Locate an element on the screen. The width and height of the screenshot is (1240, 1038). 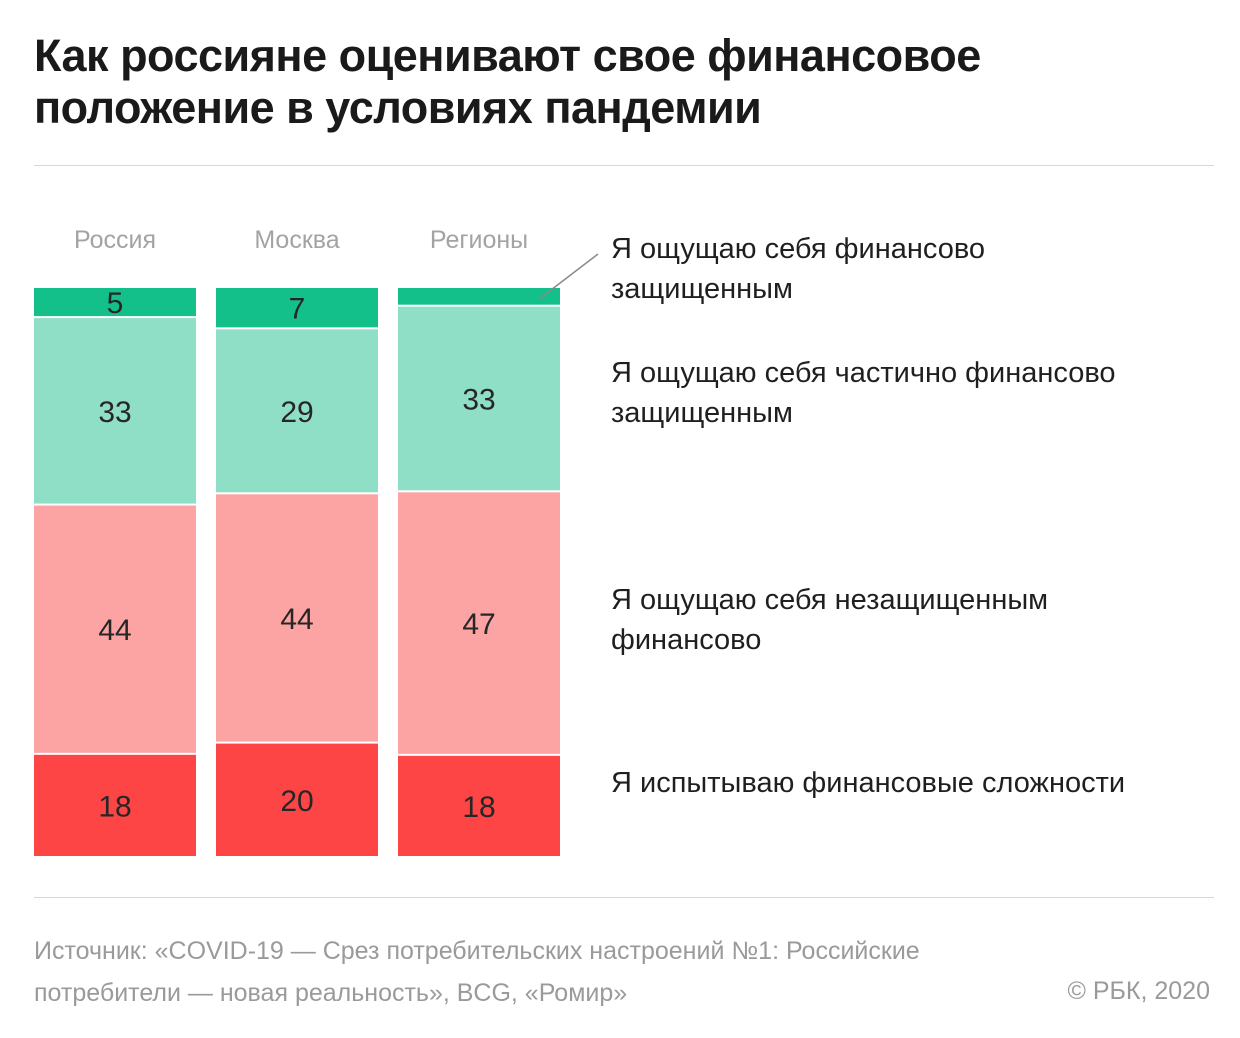
category-label-0: Россия is located at coordinates (115, 240).